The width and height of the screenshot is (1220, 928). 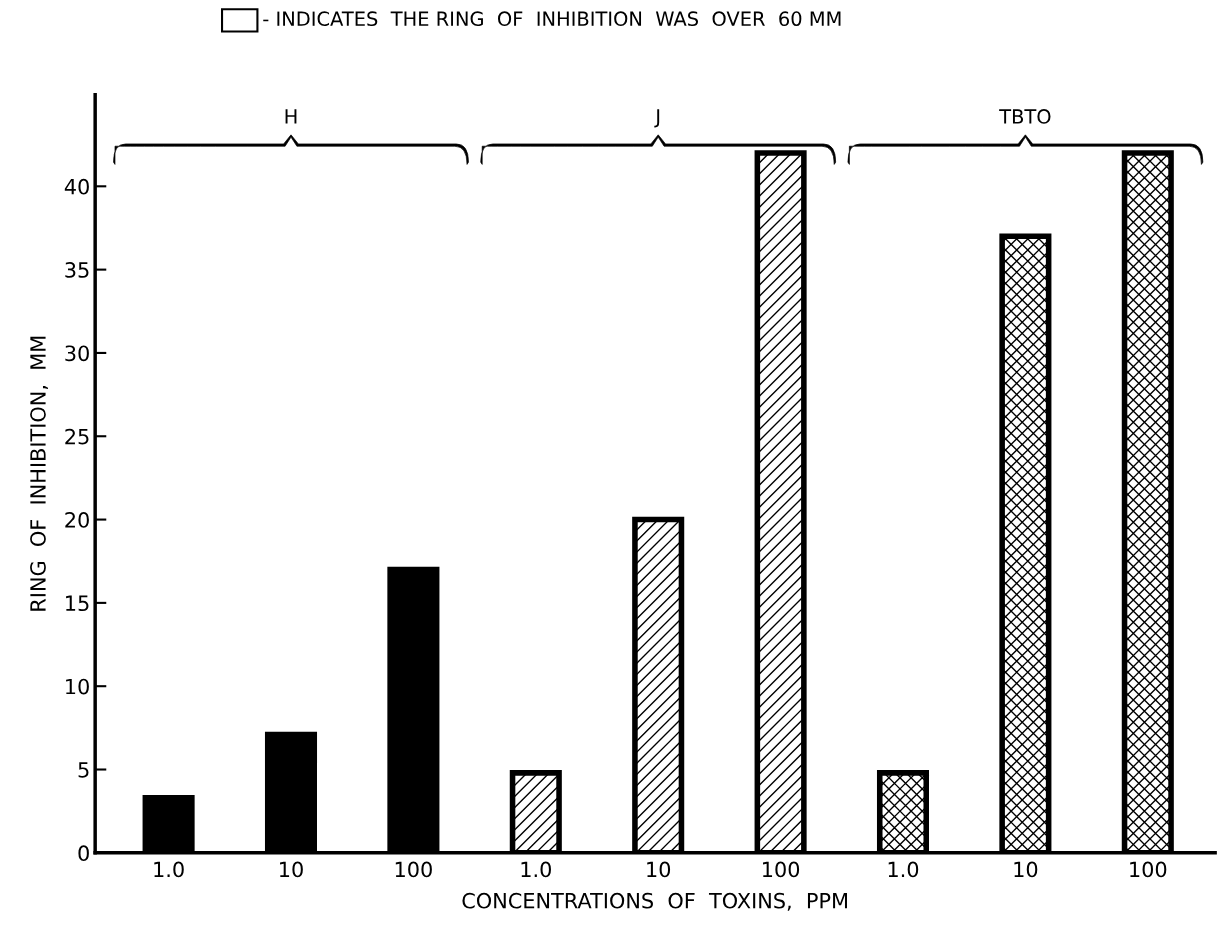 What do you see at coordinates (77, 436) in the screenshot?
I see `y-tick-label: 25` at bounding box center [77, 436].